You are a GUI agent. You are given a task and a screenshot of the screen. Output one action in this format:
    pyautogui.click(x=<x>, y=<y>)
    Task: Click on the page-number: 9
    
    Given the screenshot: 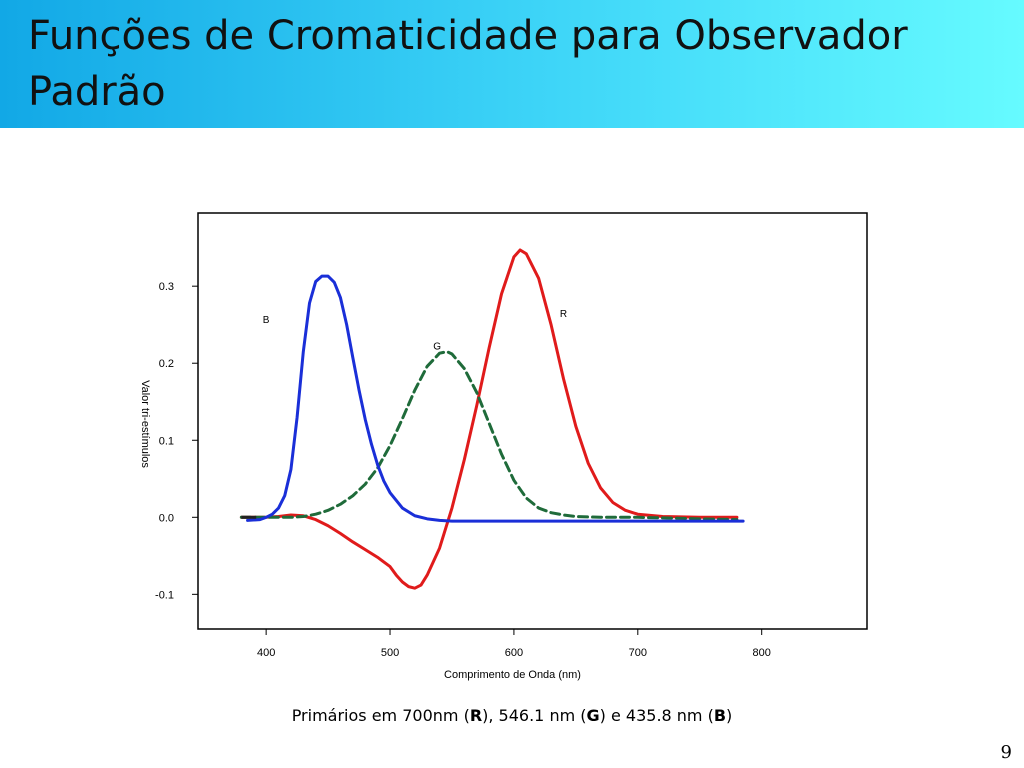 What is the action you would take?
    pyautogui.click(x=1006, y=752)
    